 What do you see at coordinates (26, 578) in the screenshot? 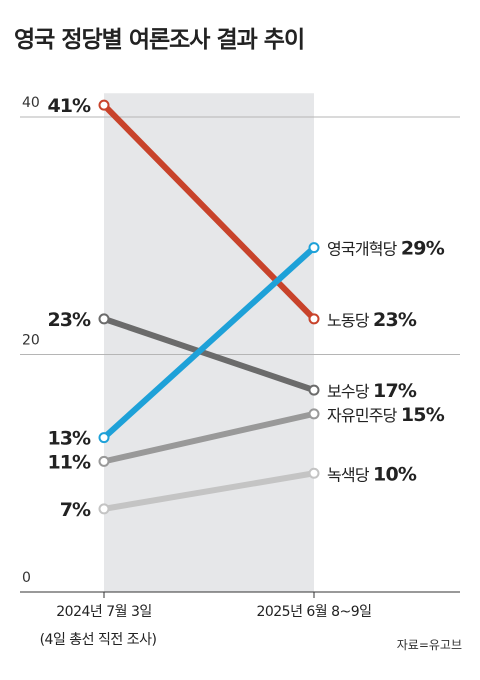
I see `y-tick-label: 0` at bounding box center [26, 578].